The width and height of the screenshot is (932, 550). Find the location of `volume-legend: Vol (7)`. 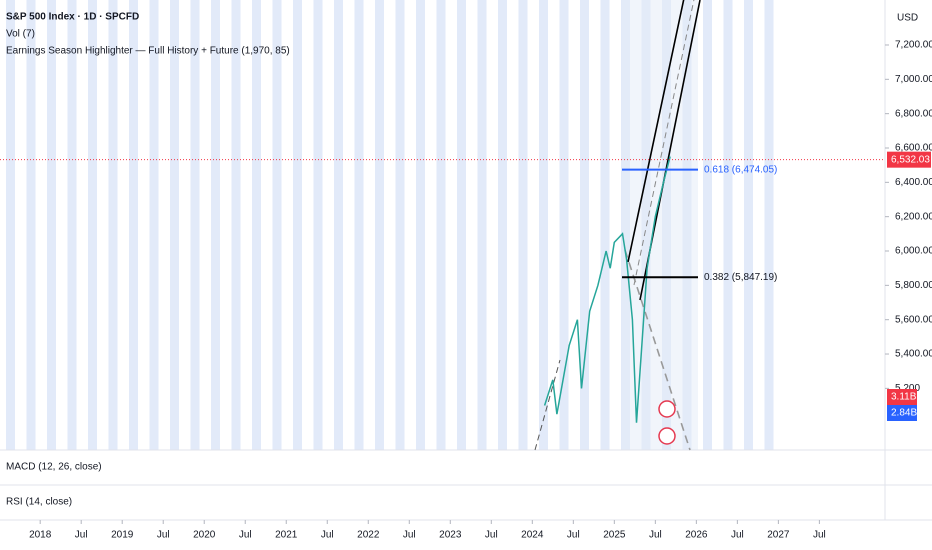

volume-legend: Vol (7) is located at coordinates (20, 34).